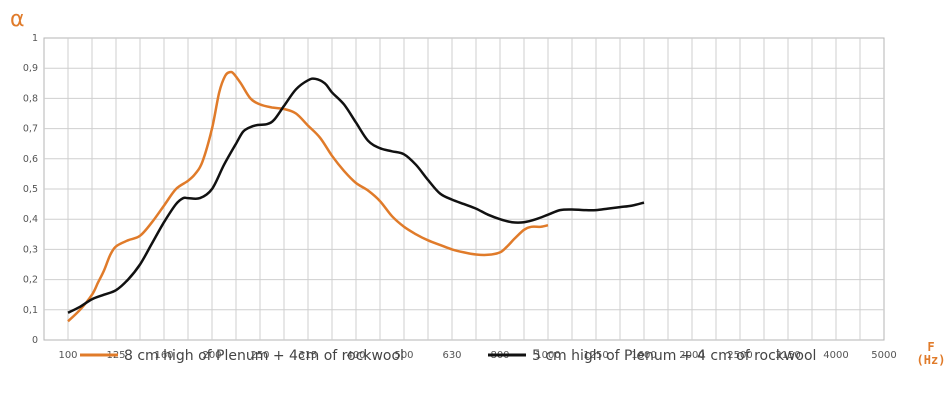 This screenshot has width=947, height=394. I want to click on x-tick-label: 400, so click(355, 355).